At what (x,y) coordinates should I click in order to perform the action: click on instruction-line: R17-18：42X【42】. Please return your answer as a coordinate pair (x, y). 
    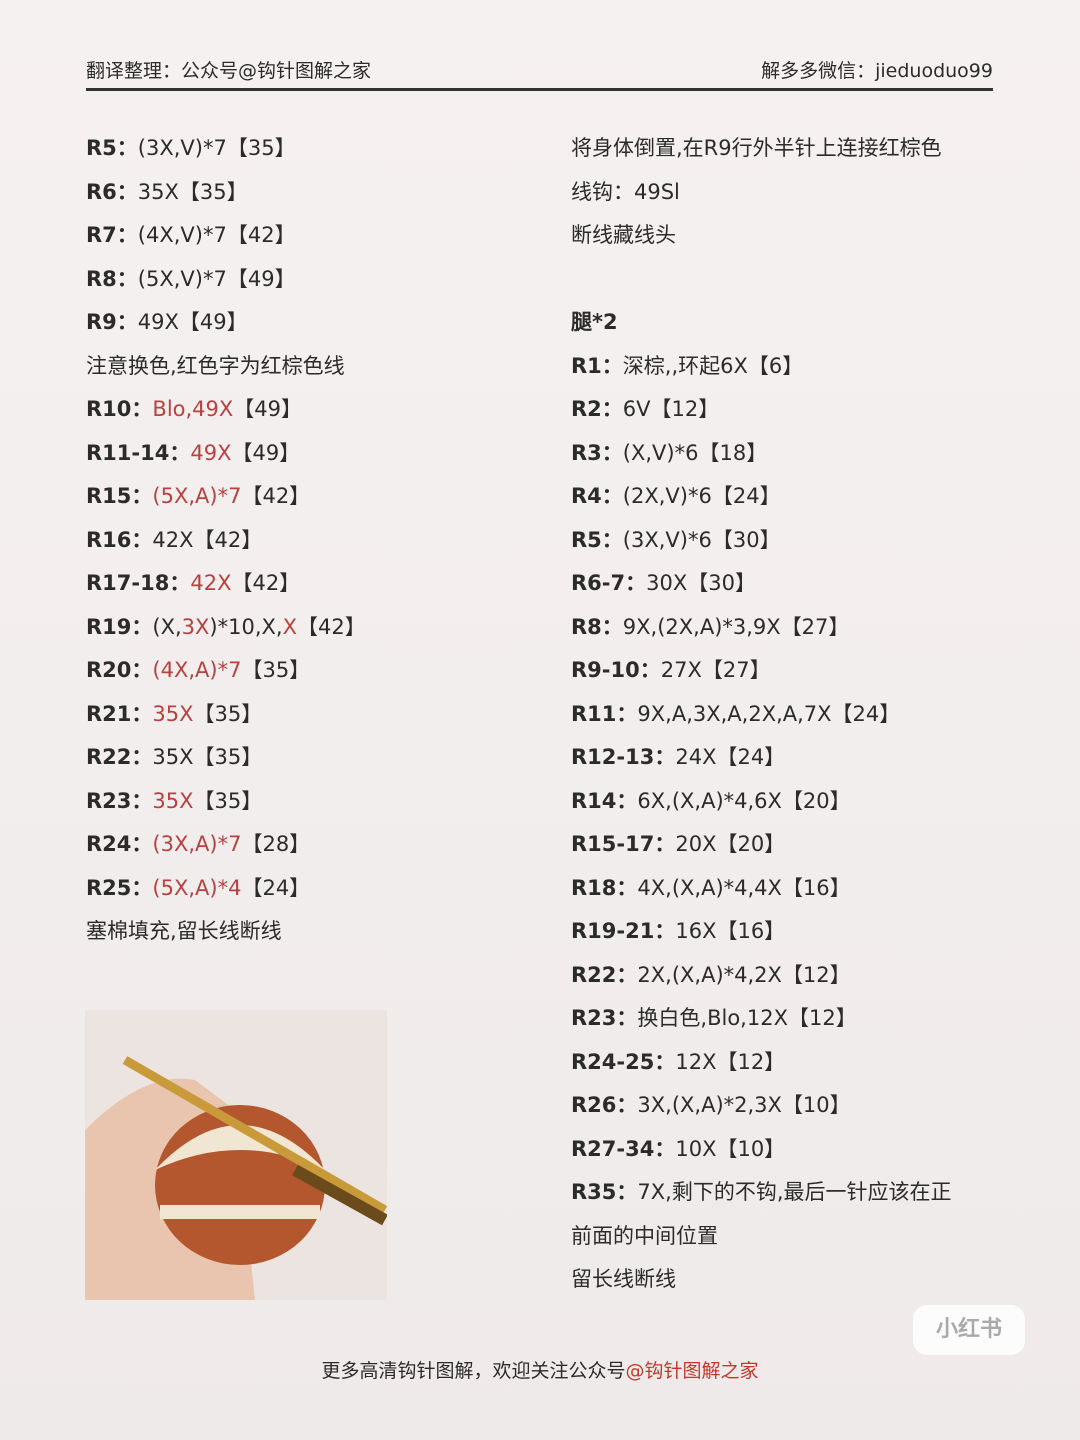
    Looking at the image, I should click on (226, 587).